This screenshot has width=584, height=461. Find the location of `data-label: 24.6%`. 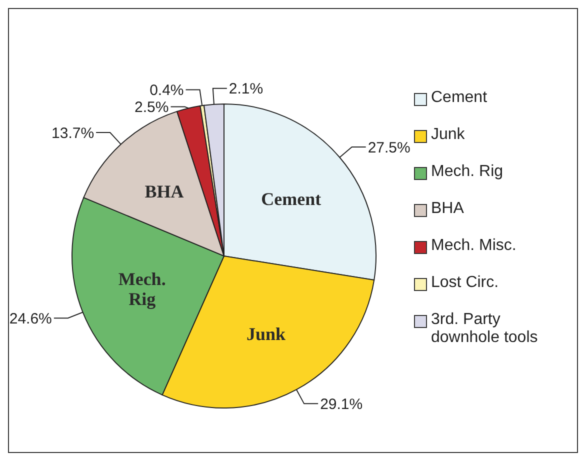

data-label: 24.6% is located at coordinates (30, 319).